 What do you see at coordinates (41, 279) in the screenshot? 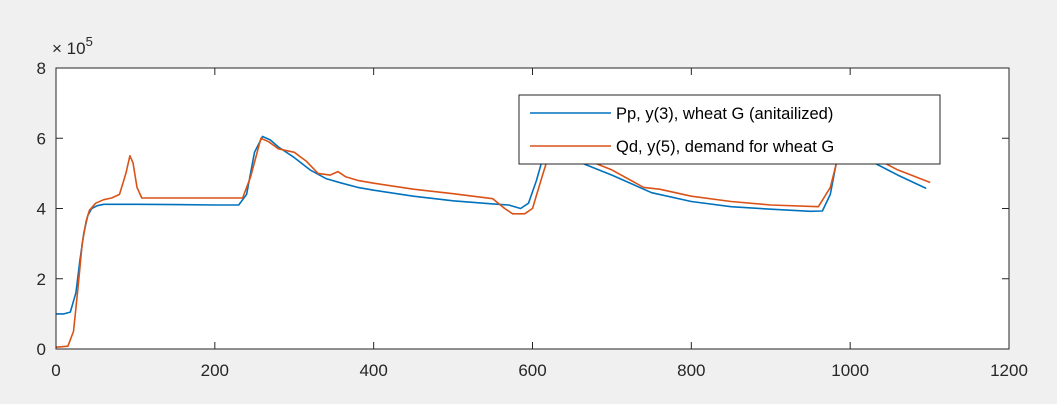
I see `y-tick-label: 2` at bounding box center [41, 279].